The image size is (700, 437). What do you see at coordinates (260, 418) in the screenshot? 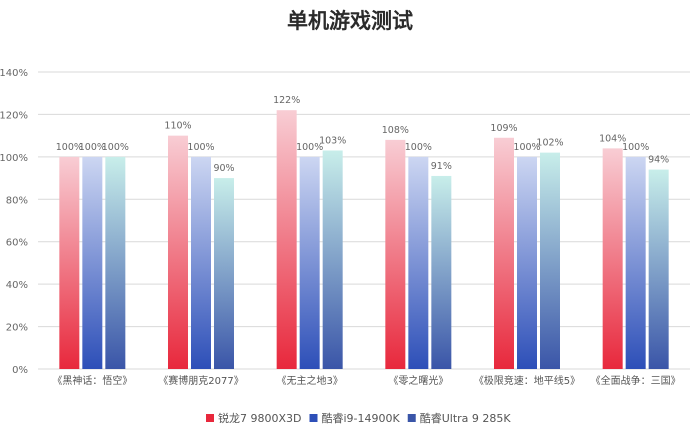
I see `legend-label: 锐龙7 9800X3D` at bounding box center [260, 418].